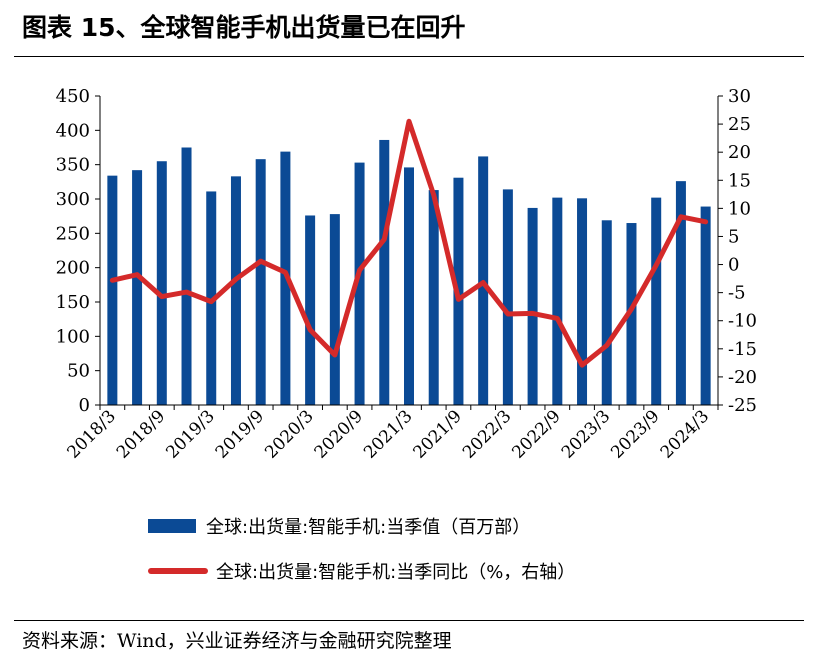  What do you see at coordinates (339, 434) in the screenshot?
I see `x-tick-label: 2020/9` at bounding box center [339, 434].